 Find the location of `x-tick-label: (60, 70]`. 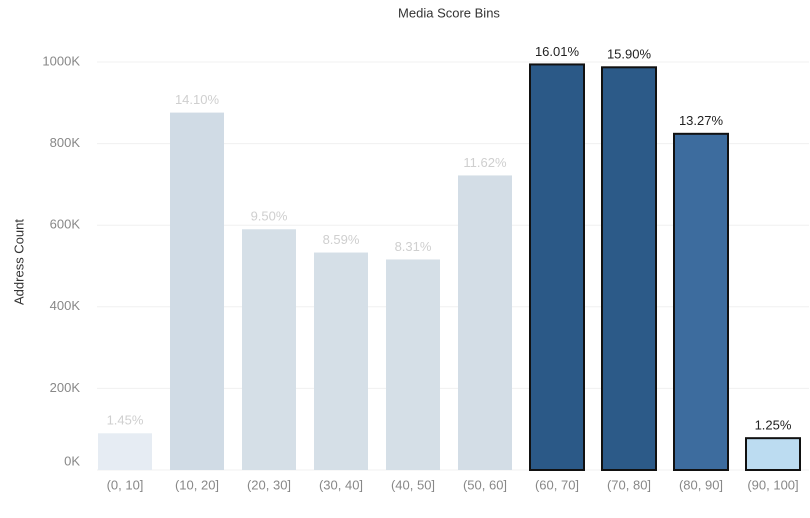

x-tick-label: (60, 70] is located at coordinates (557, 484).